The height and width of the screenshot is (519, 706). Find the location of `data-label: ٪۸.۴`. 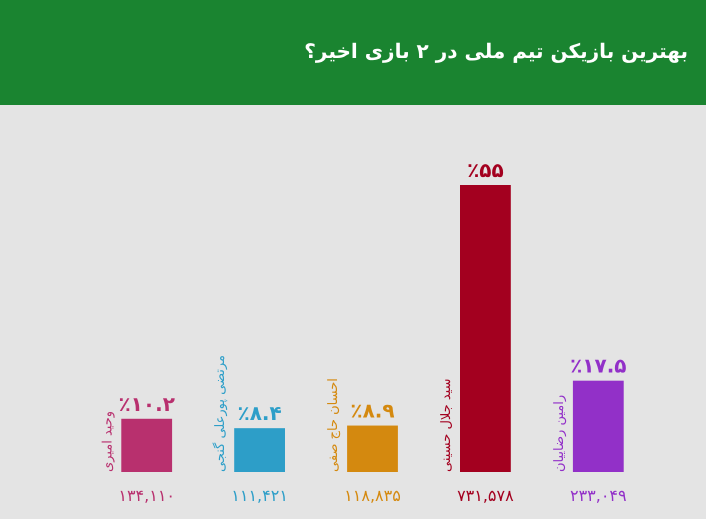

data-label: ٪۸.۴ is located at coordinates (259, 413).